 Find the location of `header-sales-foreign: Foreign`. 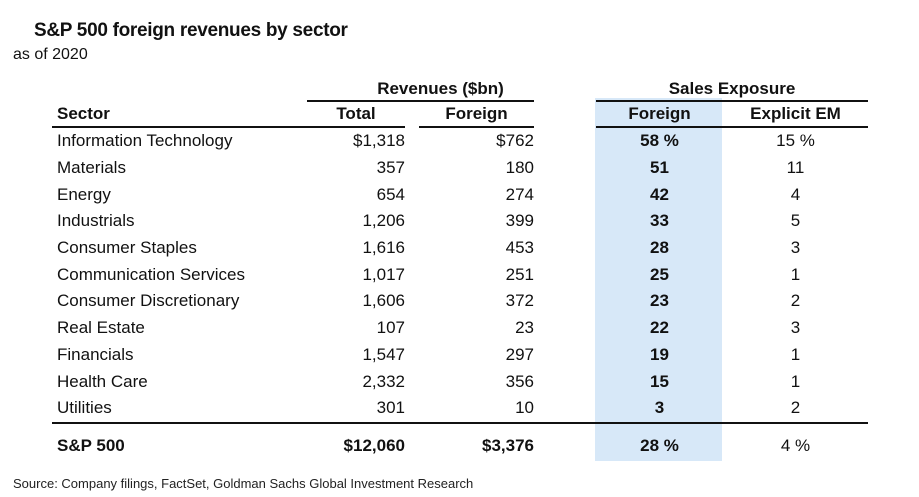

header-sales-foreign: Foreign is located at coordinates (659, 114).